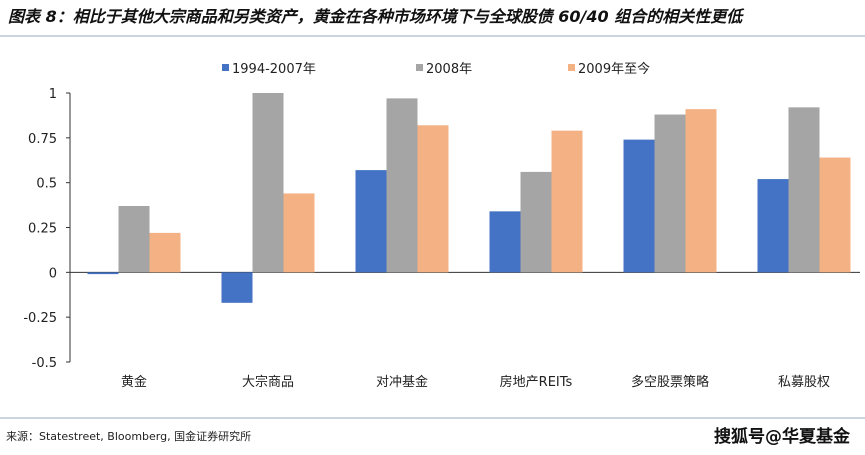 Image resolution: width=865 pixels, height=455 pixels. I want to click on y-tick-label: 0.25, so click(42, 229).